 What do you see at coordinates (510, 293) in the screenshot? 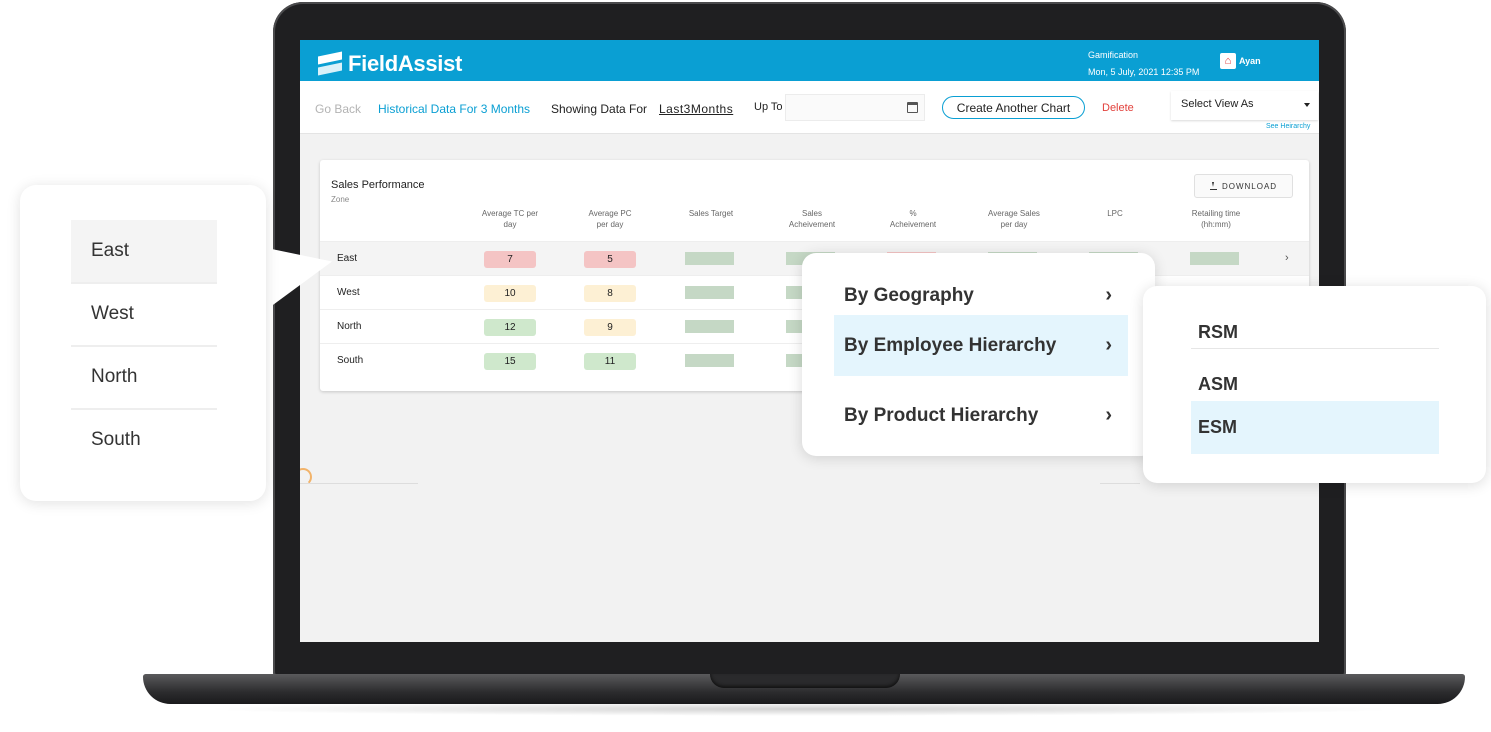
I see `avg-tc-value: 10` at bounding box center [510, 293].